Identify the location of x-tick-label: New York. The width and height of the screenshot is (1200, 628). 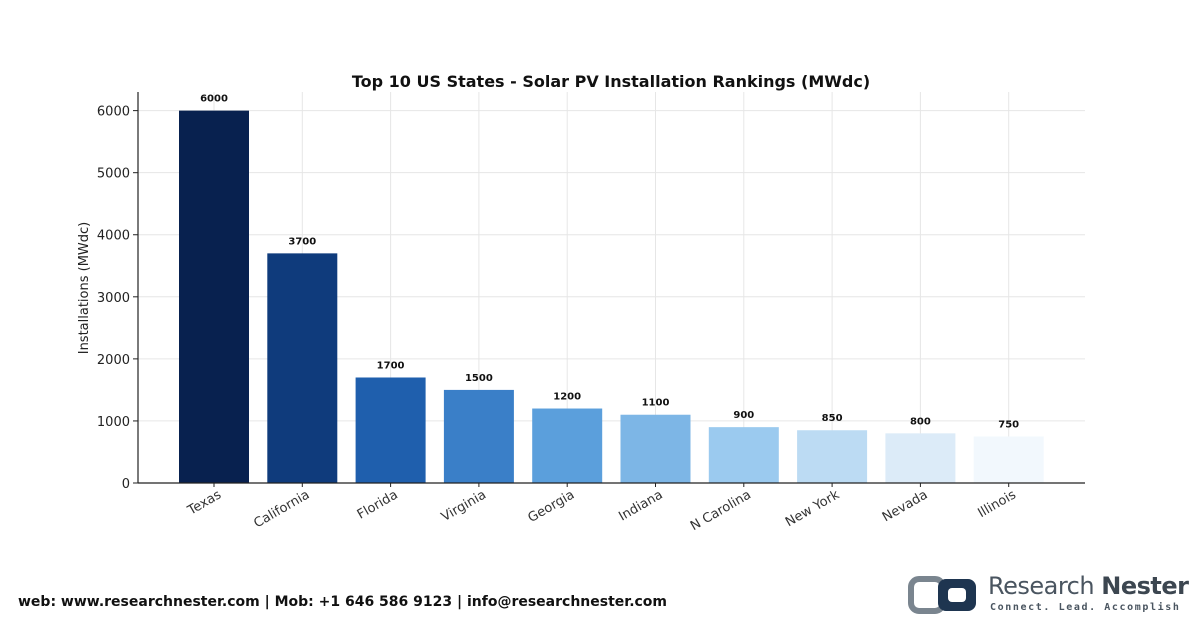
(812, 508).